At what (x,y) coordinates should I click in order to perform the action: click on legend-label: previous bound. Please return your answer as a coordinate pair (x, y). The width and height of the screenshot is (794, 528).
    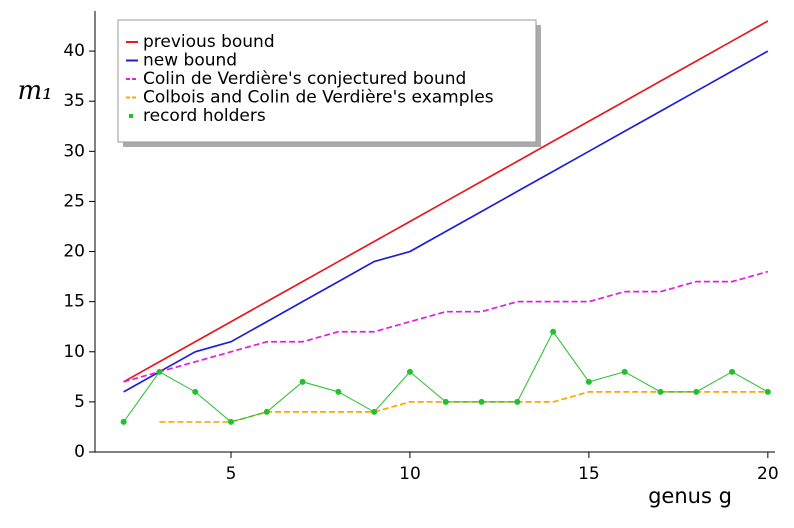
    Looking at the image, I should click on (209, 42).